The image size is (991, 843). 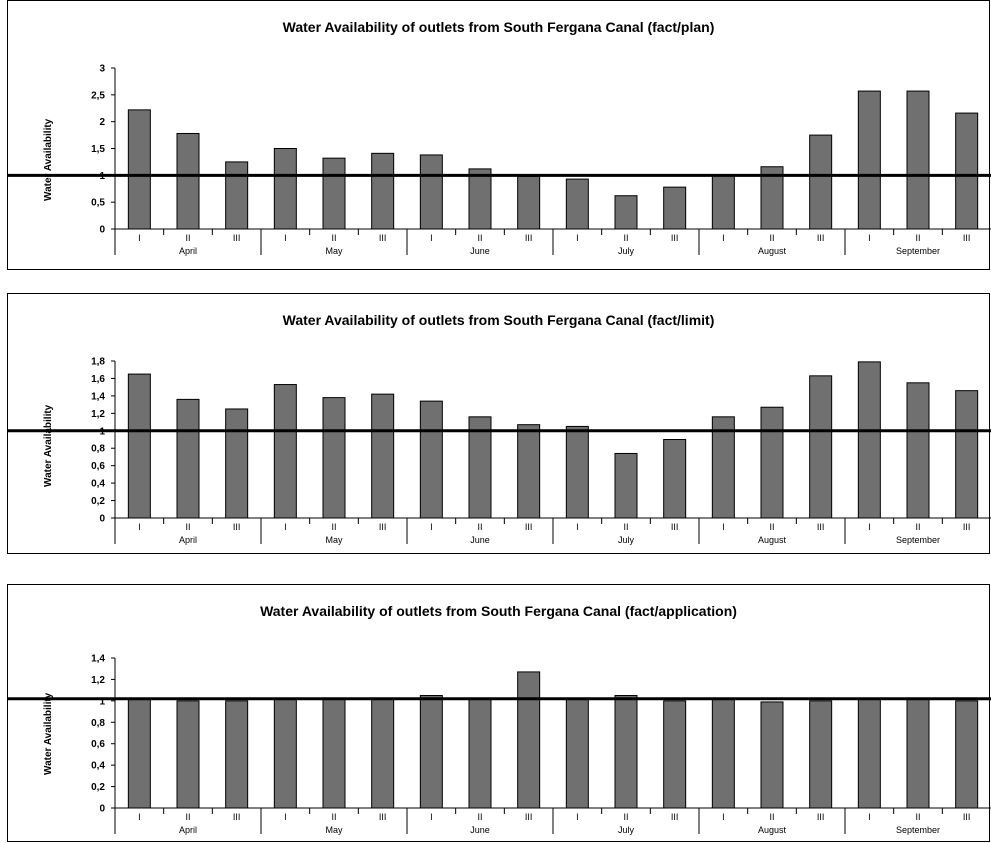 What do you see at coordinates (237, 463) in the screenshot?
I see `bar-april-iii` at bounding box center [237, 463].